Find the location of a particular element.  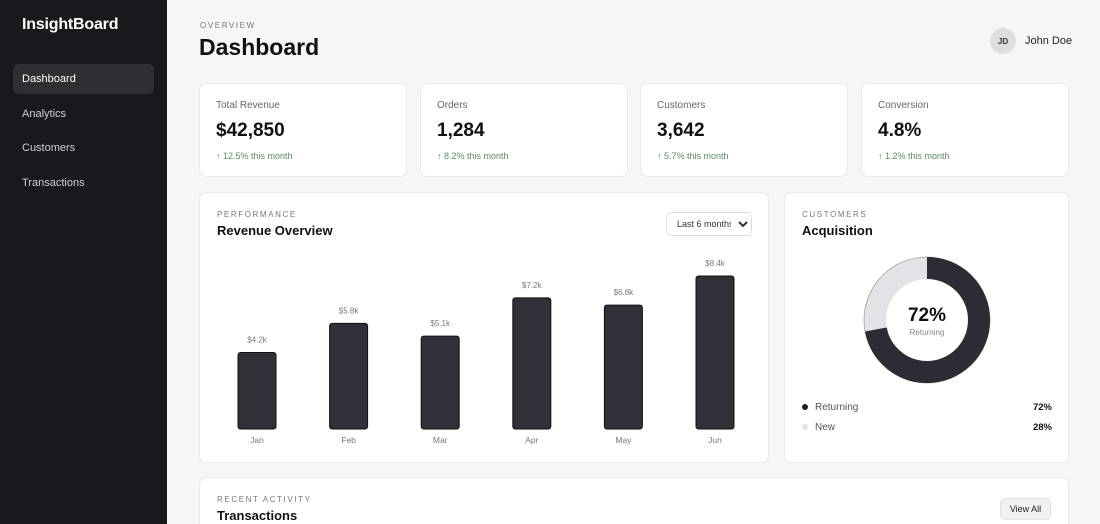

sidebar-item-dashboard: Dashboard is located at coordinates (83, 79).